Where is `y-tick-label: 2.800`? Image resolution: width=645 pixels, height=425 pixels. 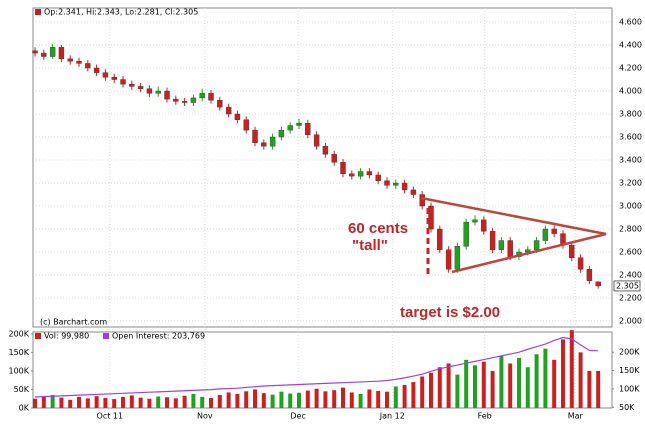 y-tick-label: 2.800 is located at coordinates (630, 229).